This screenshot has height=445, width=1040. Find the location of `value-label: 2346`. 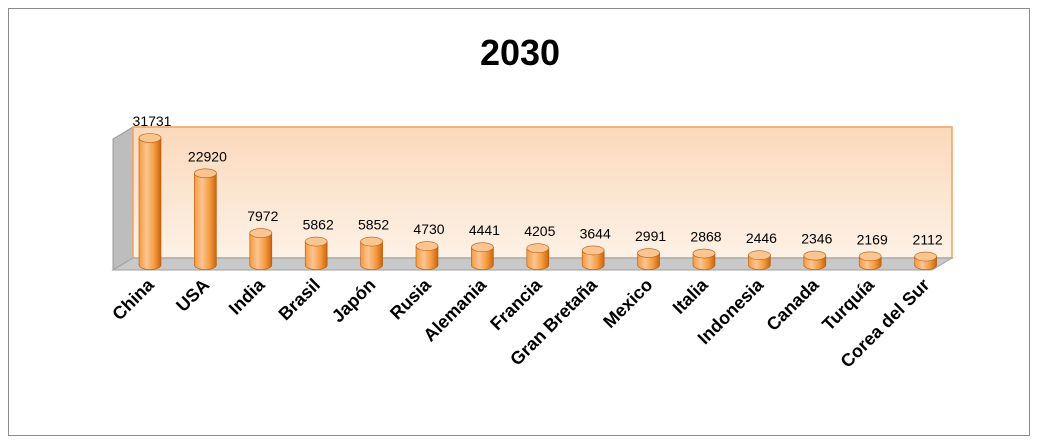

value-label: 2346 is located at coordinates (816, 239).